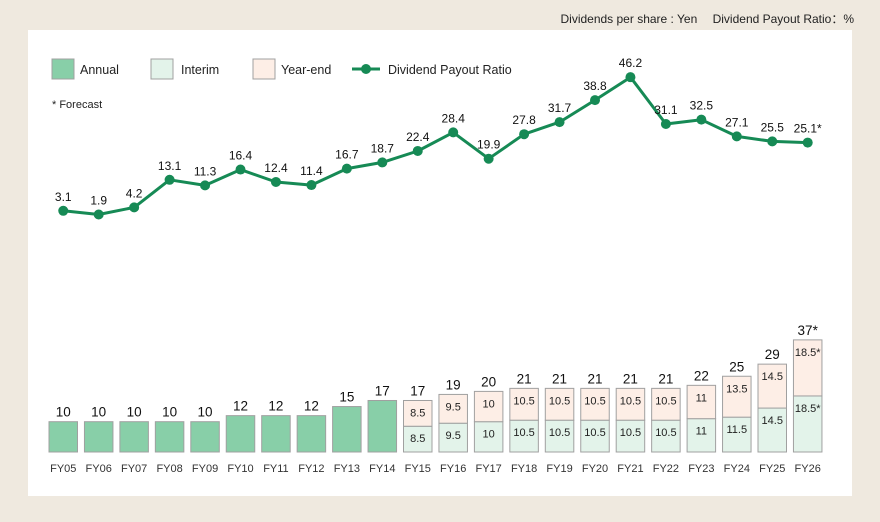  What do you see at coordinates (488, 381) in the screenshot?
I see `bar-total-label: 20` at bounding box center [488, 381].